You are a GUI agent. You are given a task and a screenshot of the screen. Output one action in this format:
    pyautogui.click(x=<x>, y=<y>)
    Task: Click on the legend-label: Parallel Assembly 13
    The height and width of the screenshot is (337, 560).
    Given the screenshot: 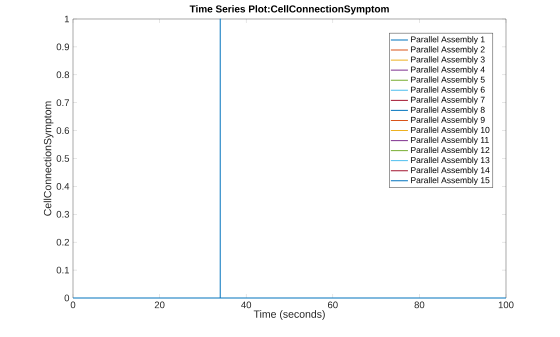 What is the action you would take?
    pyautogui.click(x=450, y=160)
    